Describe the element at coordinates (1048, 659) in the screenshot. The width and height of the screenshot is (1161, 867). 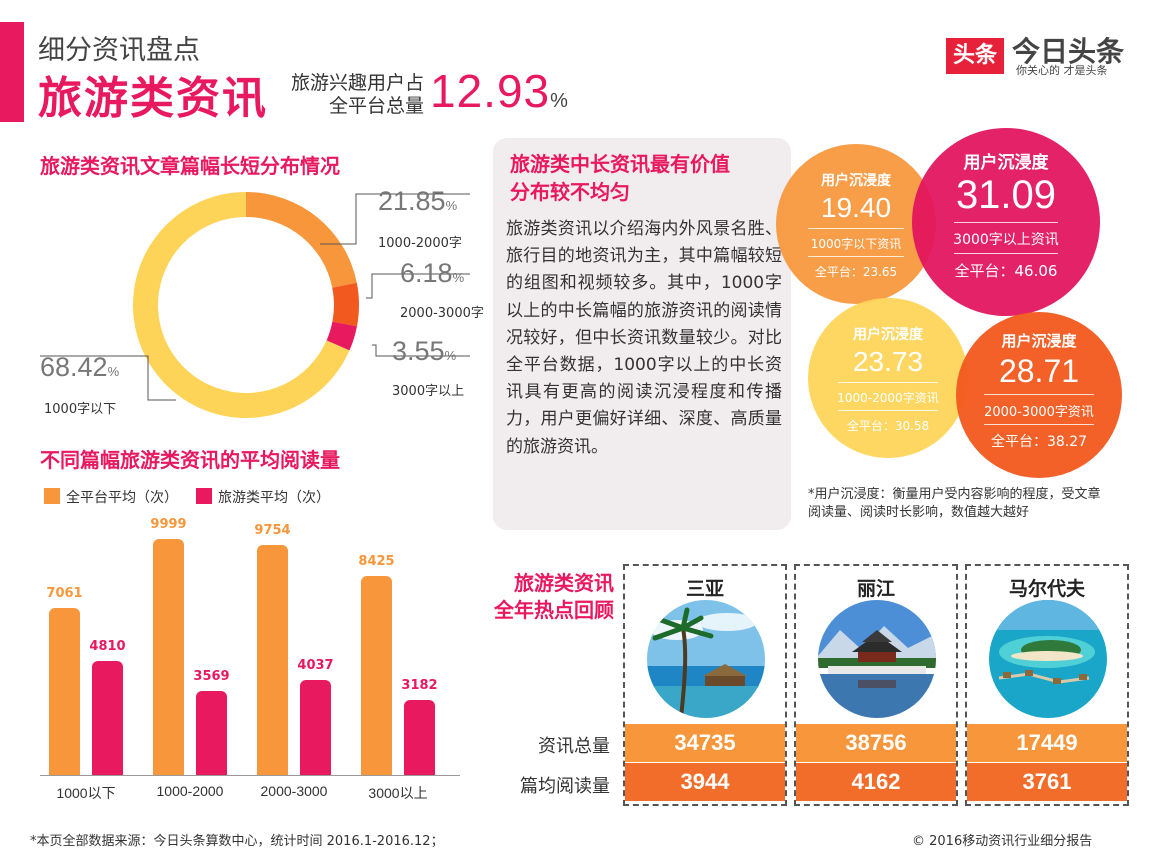
I see `maldives-island-photo` at that location.